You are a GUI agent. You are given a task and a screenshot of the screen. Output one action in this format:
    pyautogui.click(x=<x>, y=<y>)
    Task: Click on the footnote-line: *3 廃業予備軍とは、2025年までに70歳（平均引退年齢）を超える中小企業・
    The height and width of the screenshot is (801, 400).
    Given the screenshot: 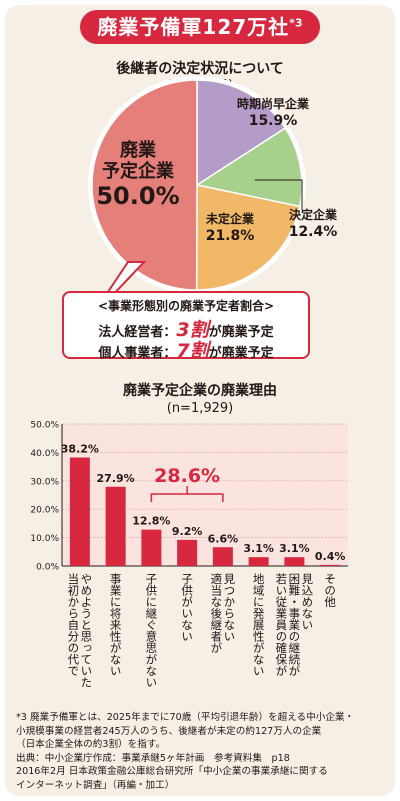 What is the action you would take?
    pyautogui.click(x=185, y=717)
    